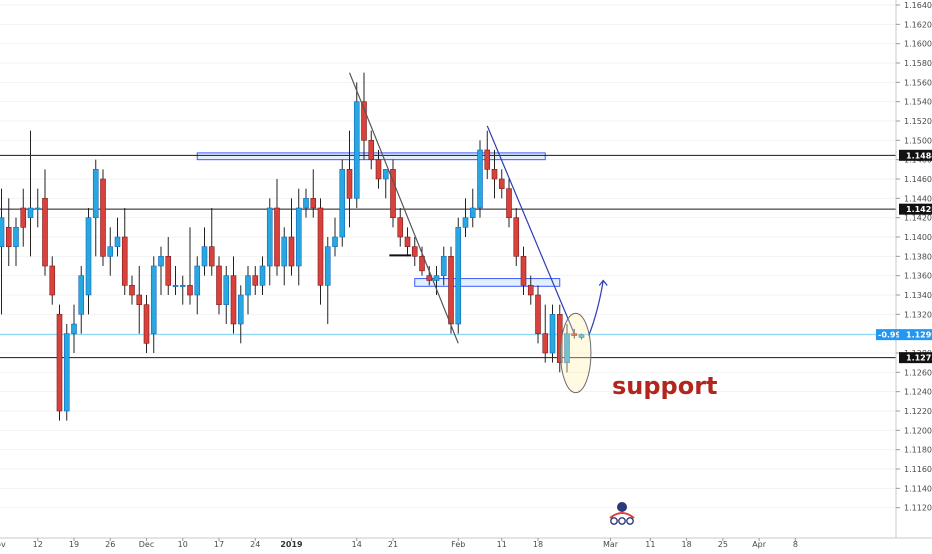  I want to click on y-tick-label: 1.14400, so click(918, 198).